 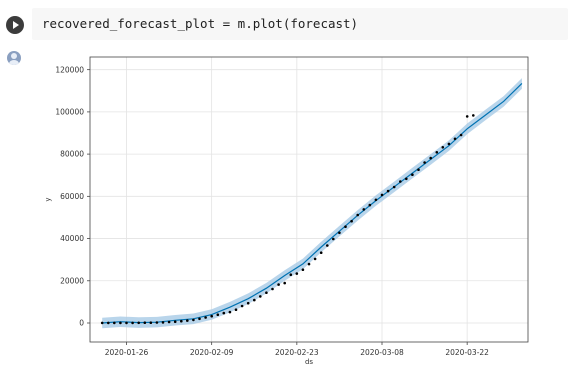 I want to click on y-tick-label: 0, so click(x=81, y=323).